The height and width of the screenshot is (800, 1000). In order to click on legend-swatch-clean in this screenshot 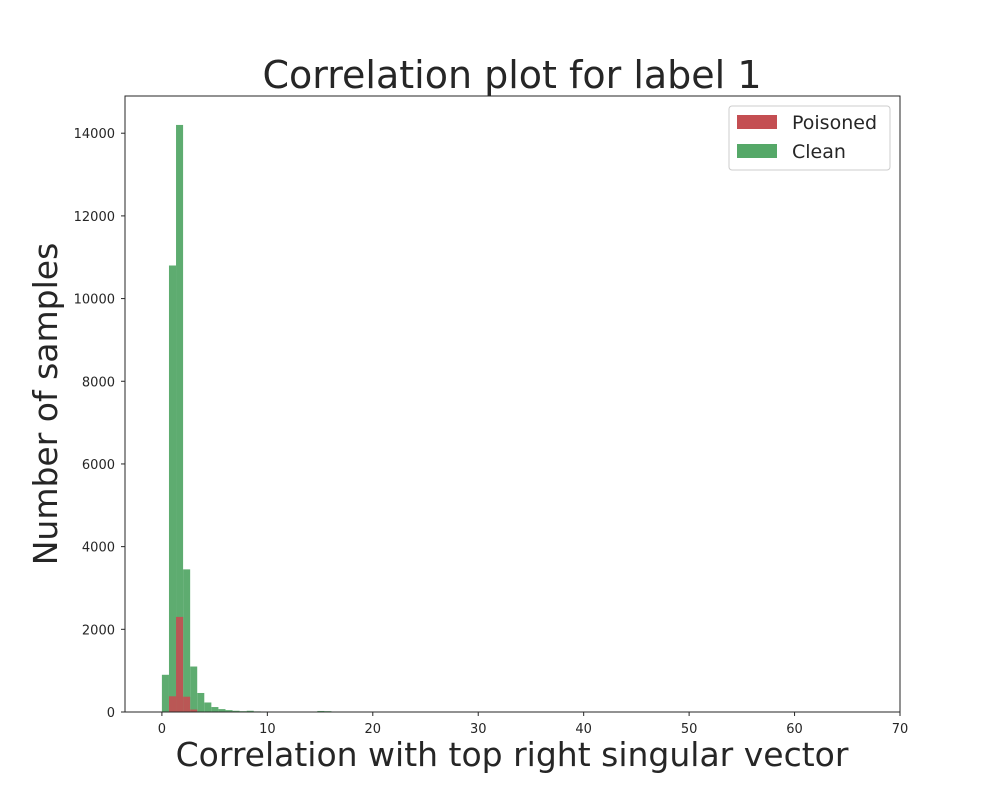, I will do `click(757, 151)`.